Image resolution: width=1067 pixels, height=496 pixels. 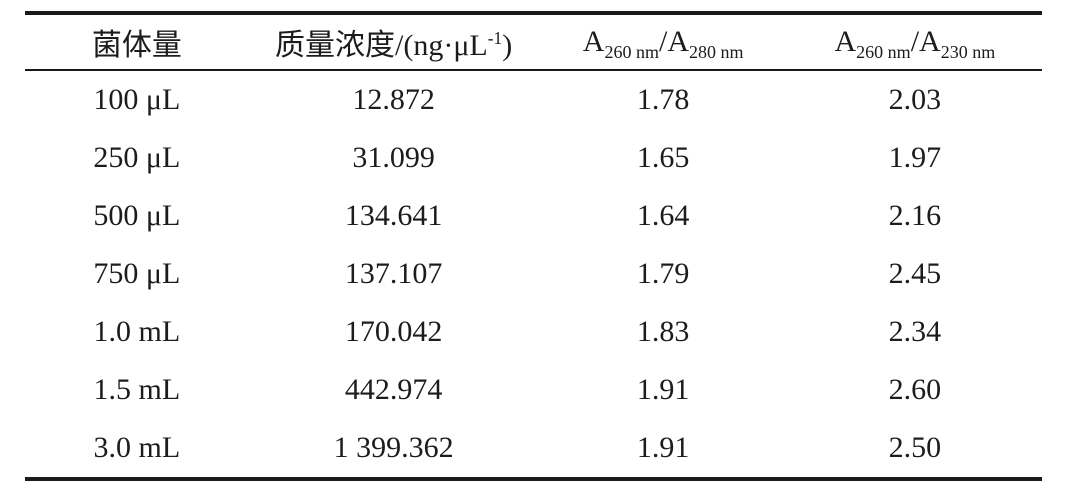 I want to click on wavelength-subscript: 230 nm, so click(x=968, y=52).